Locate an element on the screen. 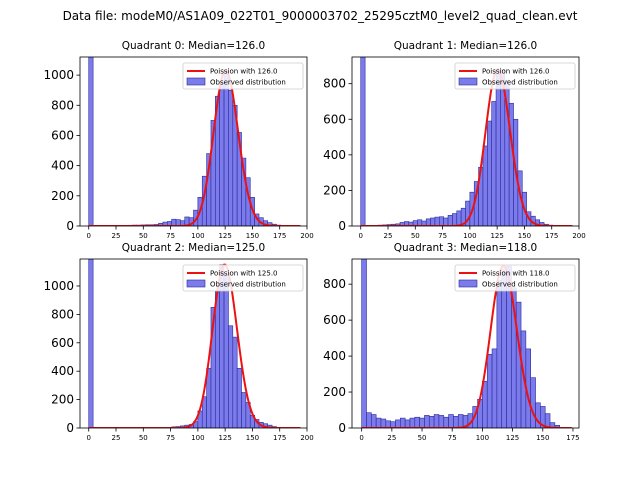 Image resolution: width=640 pixels, height=480 pixels. histogram-bars is located at coordinates (187, 141).